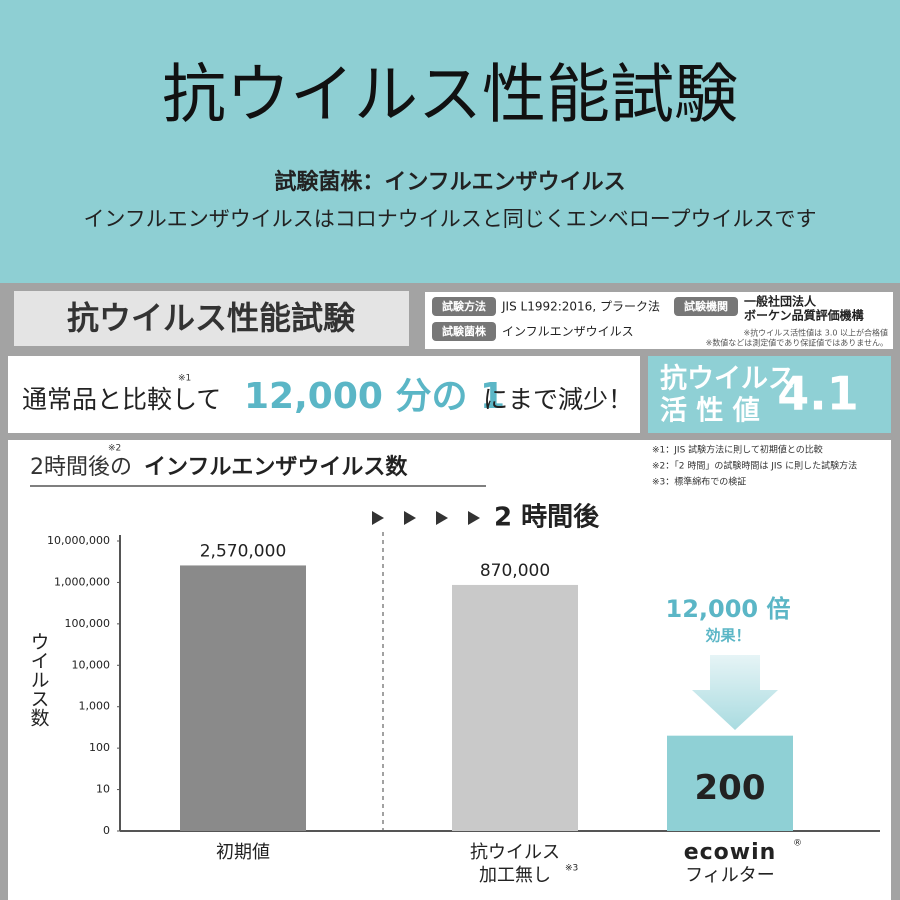  I want to click on summary-tail: にまで減少！, so click(558, 399).